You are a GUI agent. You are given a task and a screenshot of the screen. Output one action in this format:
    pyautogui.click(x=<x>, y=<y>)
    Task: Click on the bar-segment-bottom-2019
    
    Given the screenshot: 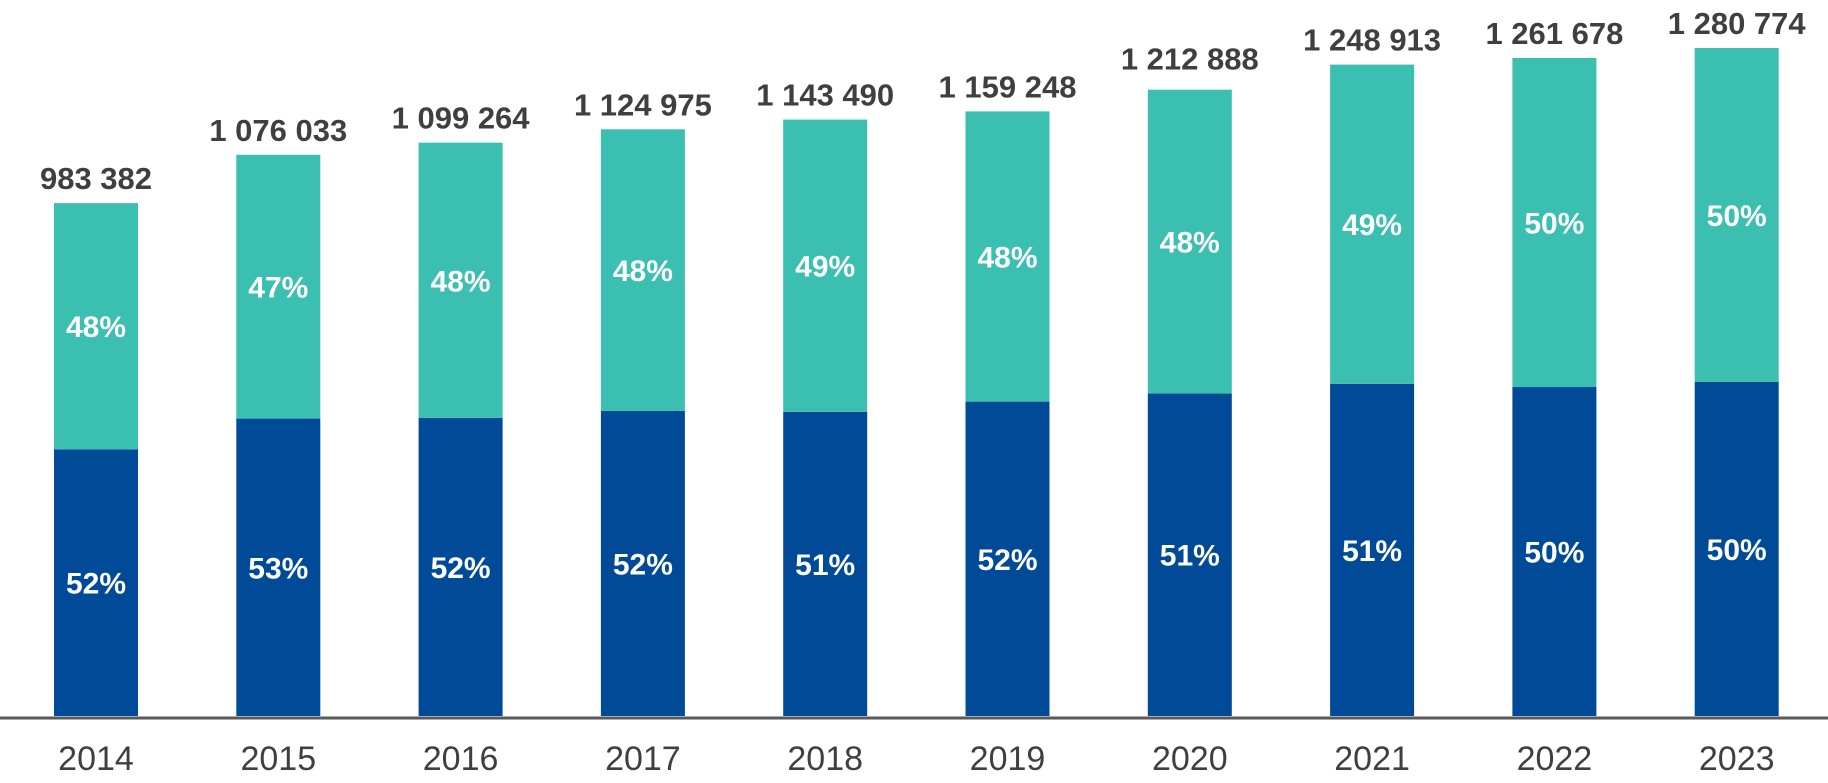 What is the action you would take?
    pyautogui.click(x=1007, y=558)
    